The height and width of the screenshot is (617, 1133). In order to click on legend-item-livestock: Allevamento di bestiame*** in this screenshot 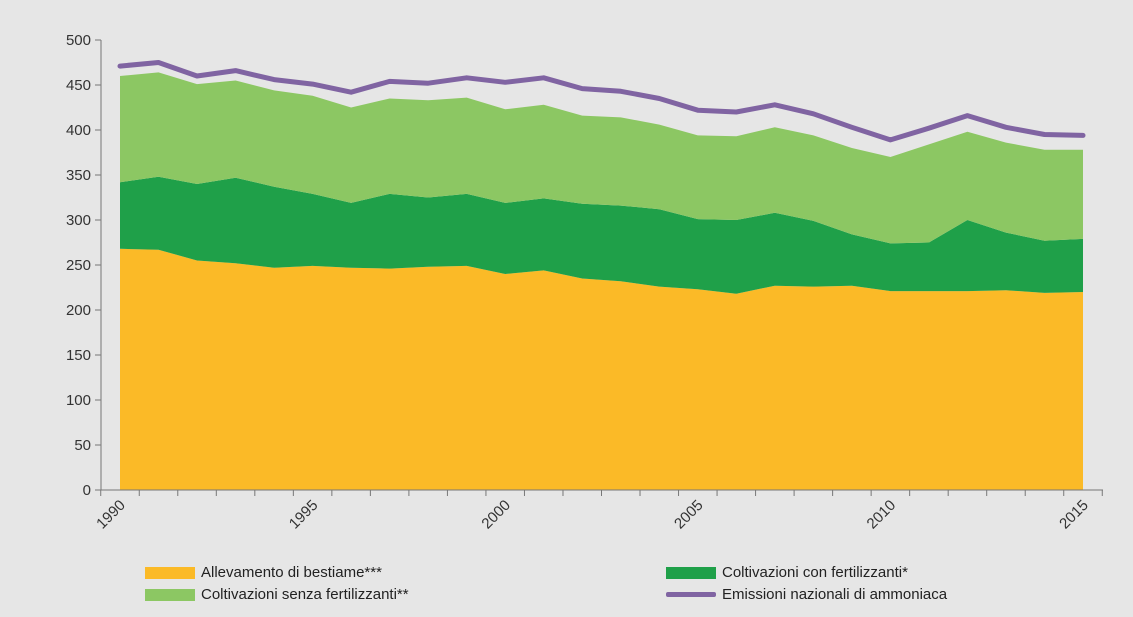, I will do `click(263, 572)`.